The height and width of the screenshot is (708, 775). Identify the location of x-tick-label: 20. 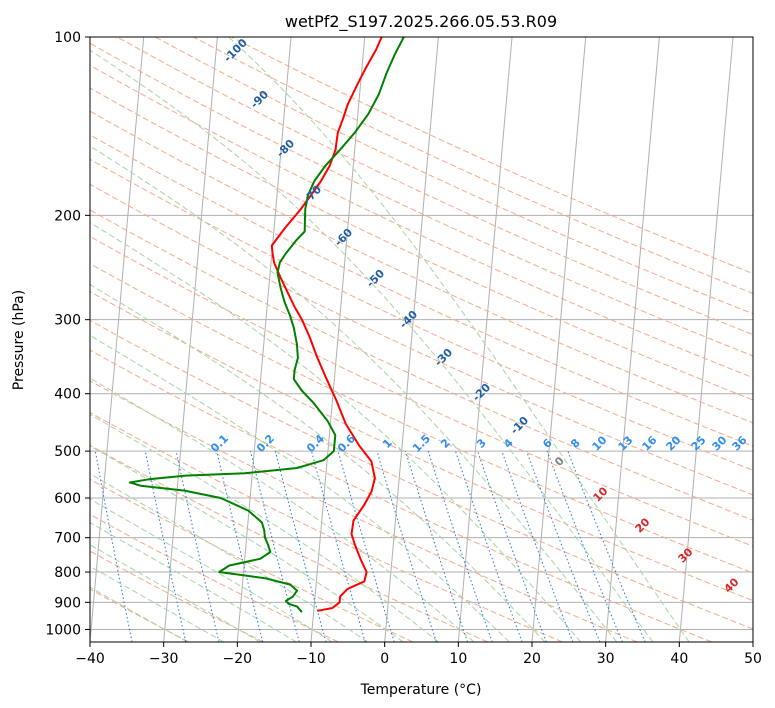
(532, 659).